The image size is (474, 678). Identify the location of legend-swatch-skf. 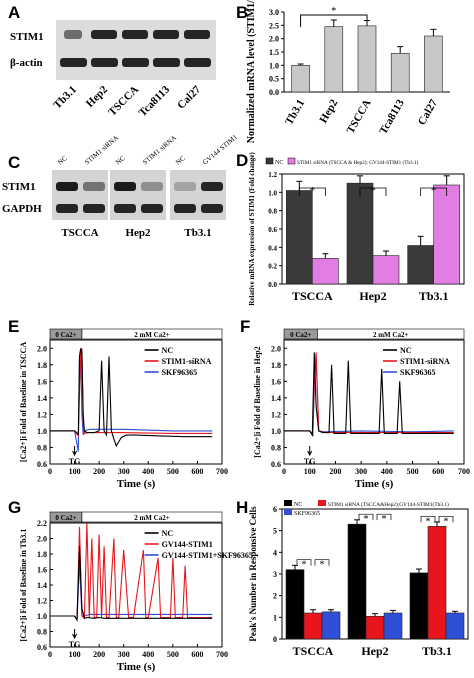
(288, 512).